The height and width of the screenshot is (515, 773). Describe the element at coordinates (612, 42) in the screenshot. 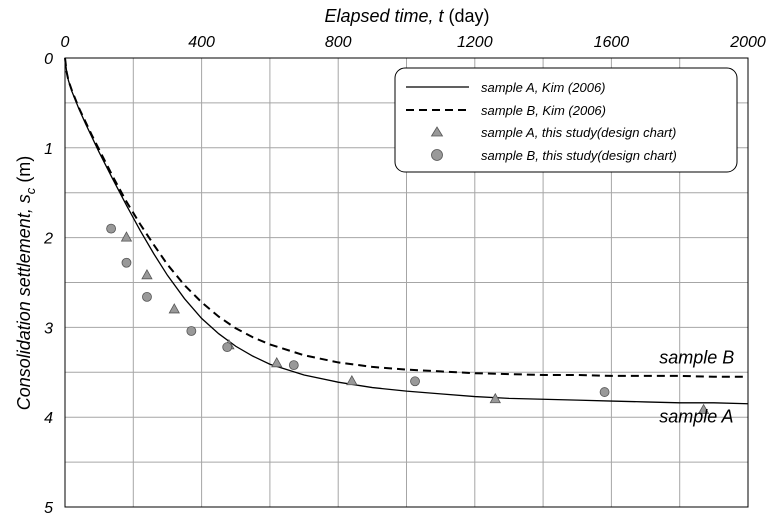

I see `x-tick-label: 1600` at that location.